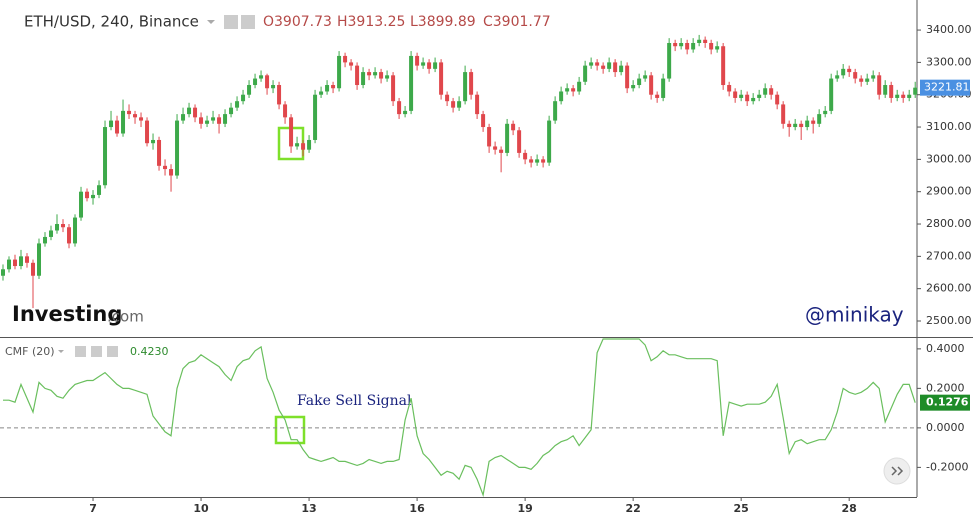  Describe the element at coordinates (949, 320) in the screenshot. I see `y-tick-label: 2500.00` at that location.